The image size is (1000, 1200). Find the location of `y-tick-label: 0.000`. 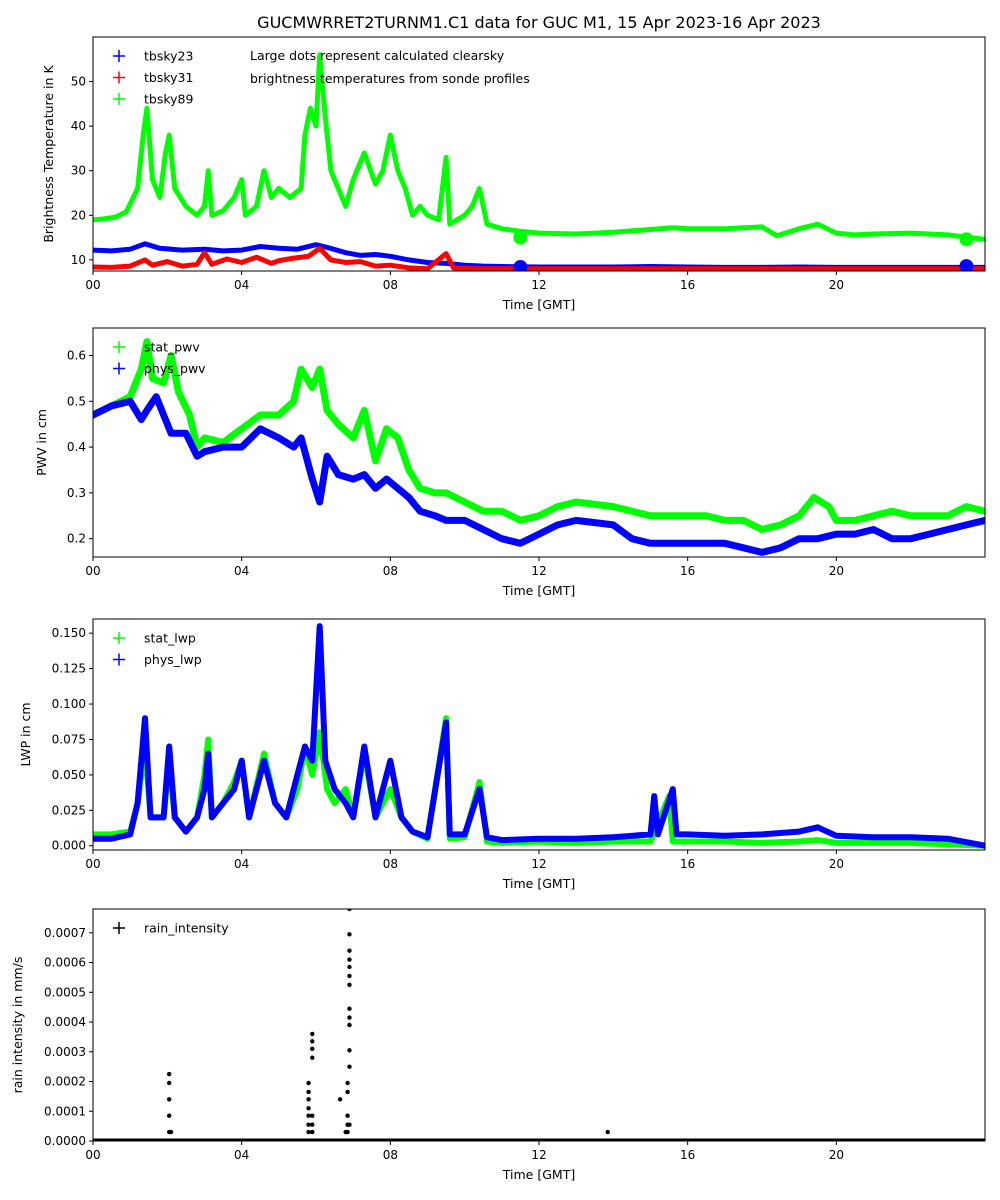

y-tick-label: 0.000 is located at coordinates (69, 846).